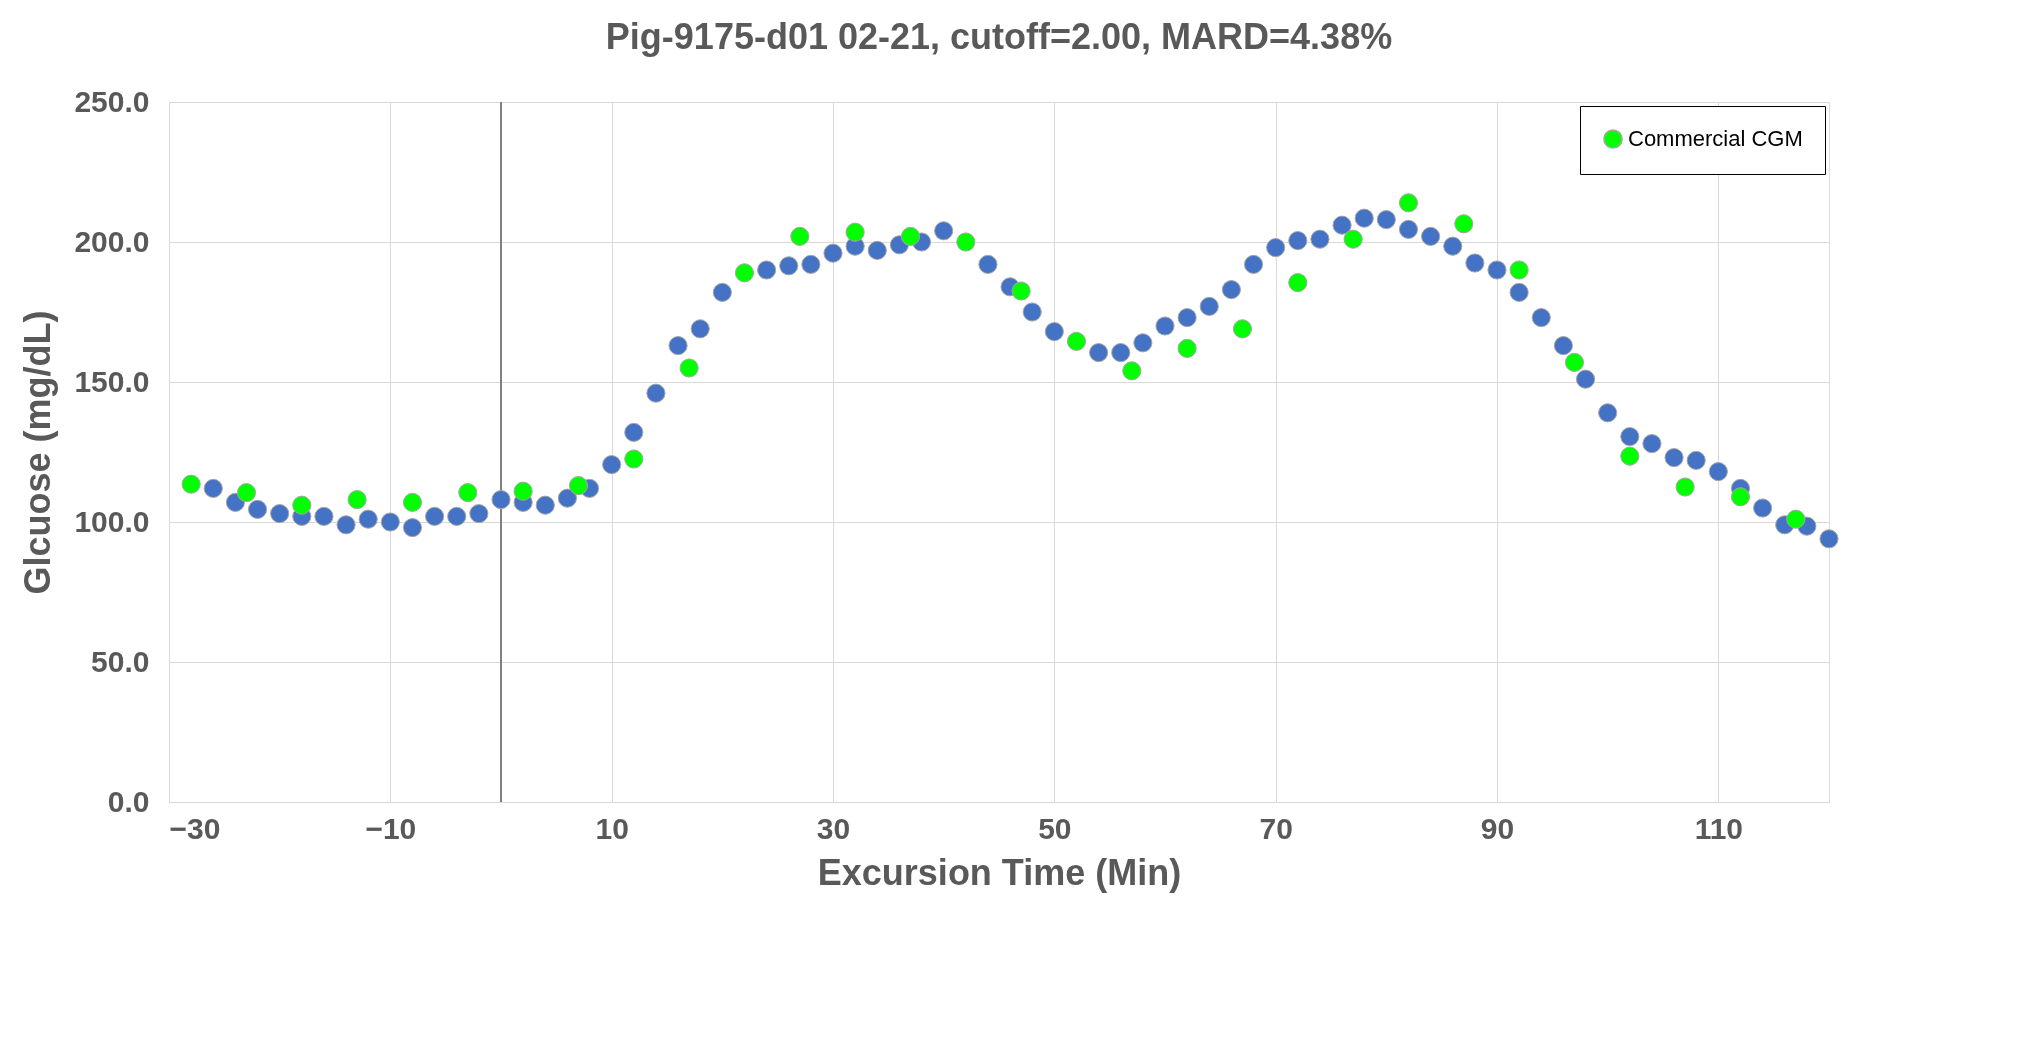 The height and width of the screenshot is (1056, 2031). Describe the element at coordinates (999, 872) in the screenshot. I see `x-axis-title: Excursion Time (Min)` at that location.